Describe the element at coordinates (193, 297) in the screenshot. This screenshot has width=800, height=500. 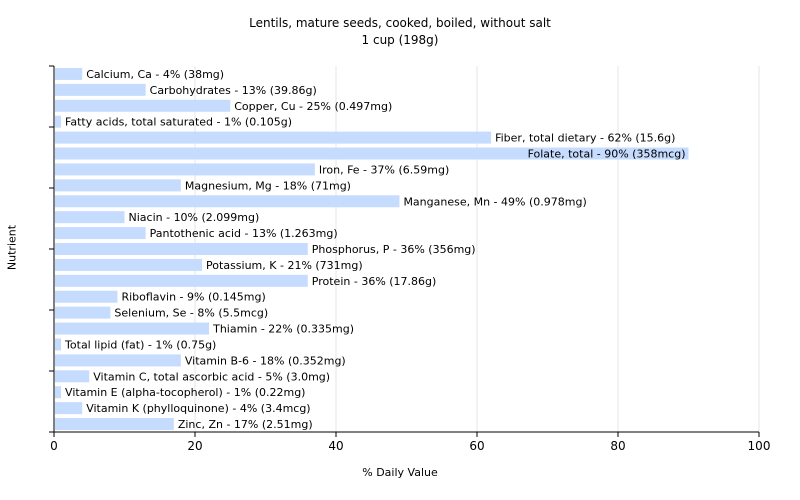
I see `bar-label: Riboflavin - 9% (0.145mg)` at that location.